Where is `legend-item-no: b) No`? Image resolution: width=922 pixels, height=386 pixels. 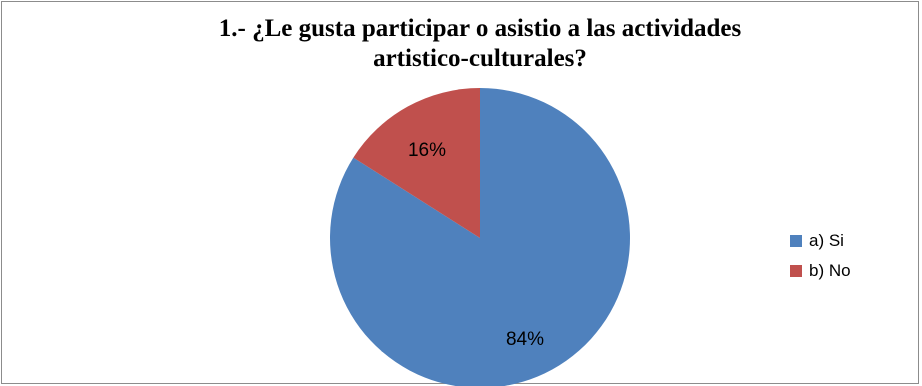 legend-item-no: b) No is located at coordinates (820, 271).